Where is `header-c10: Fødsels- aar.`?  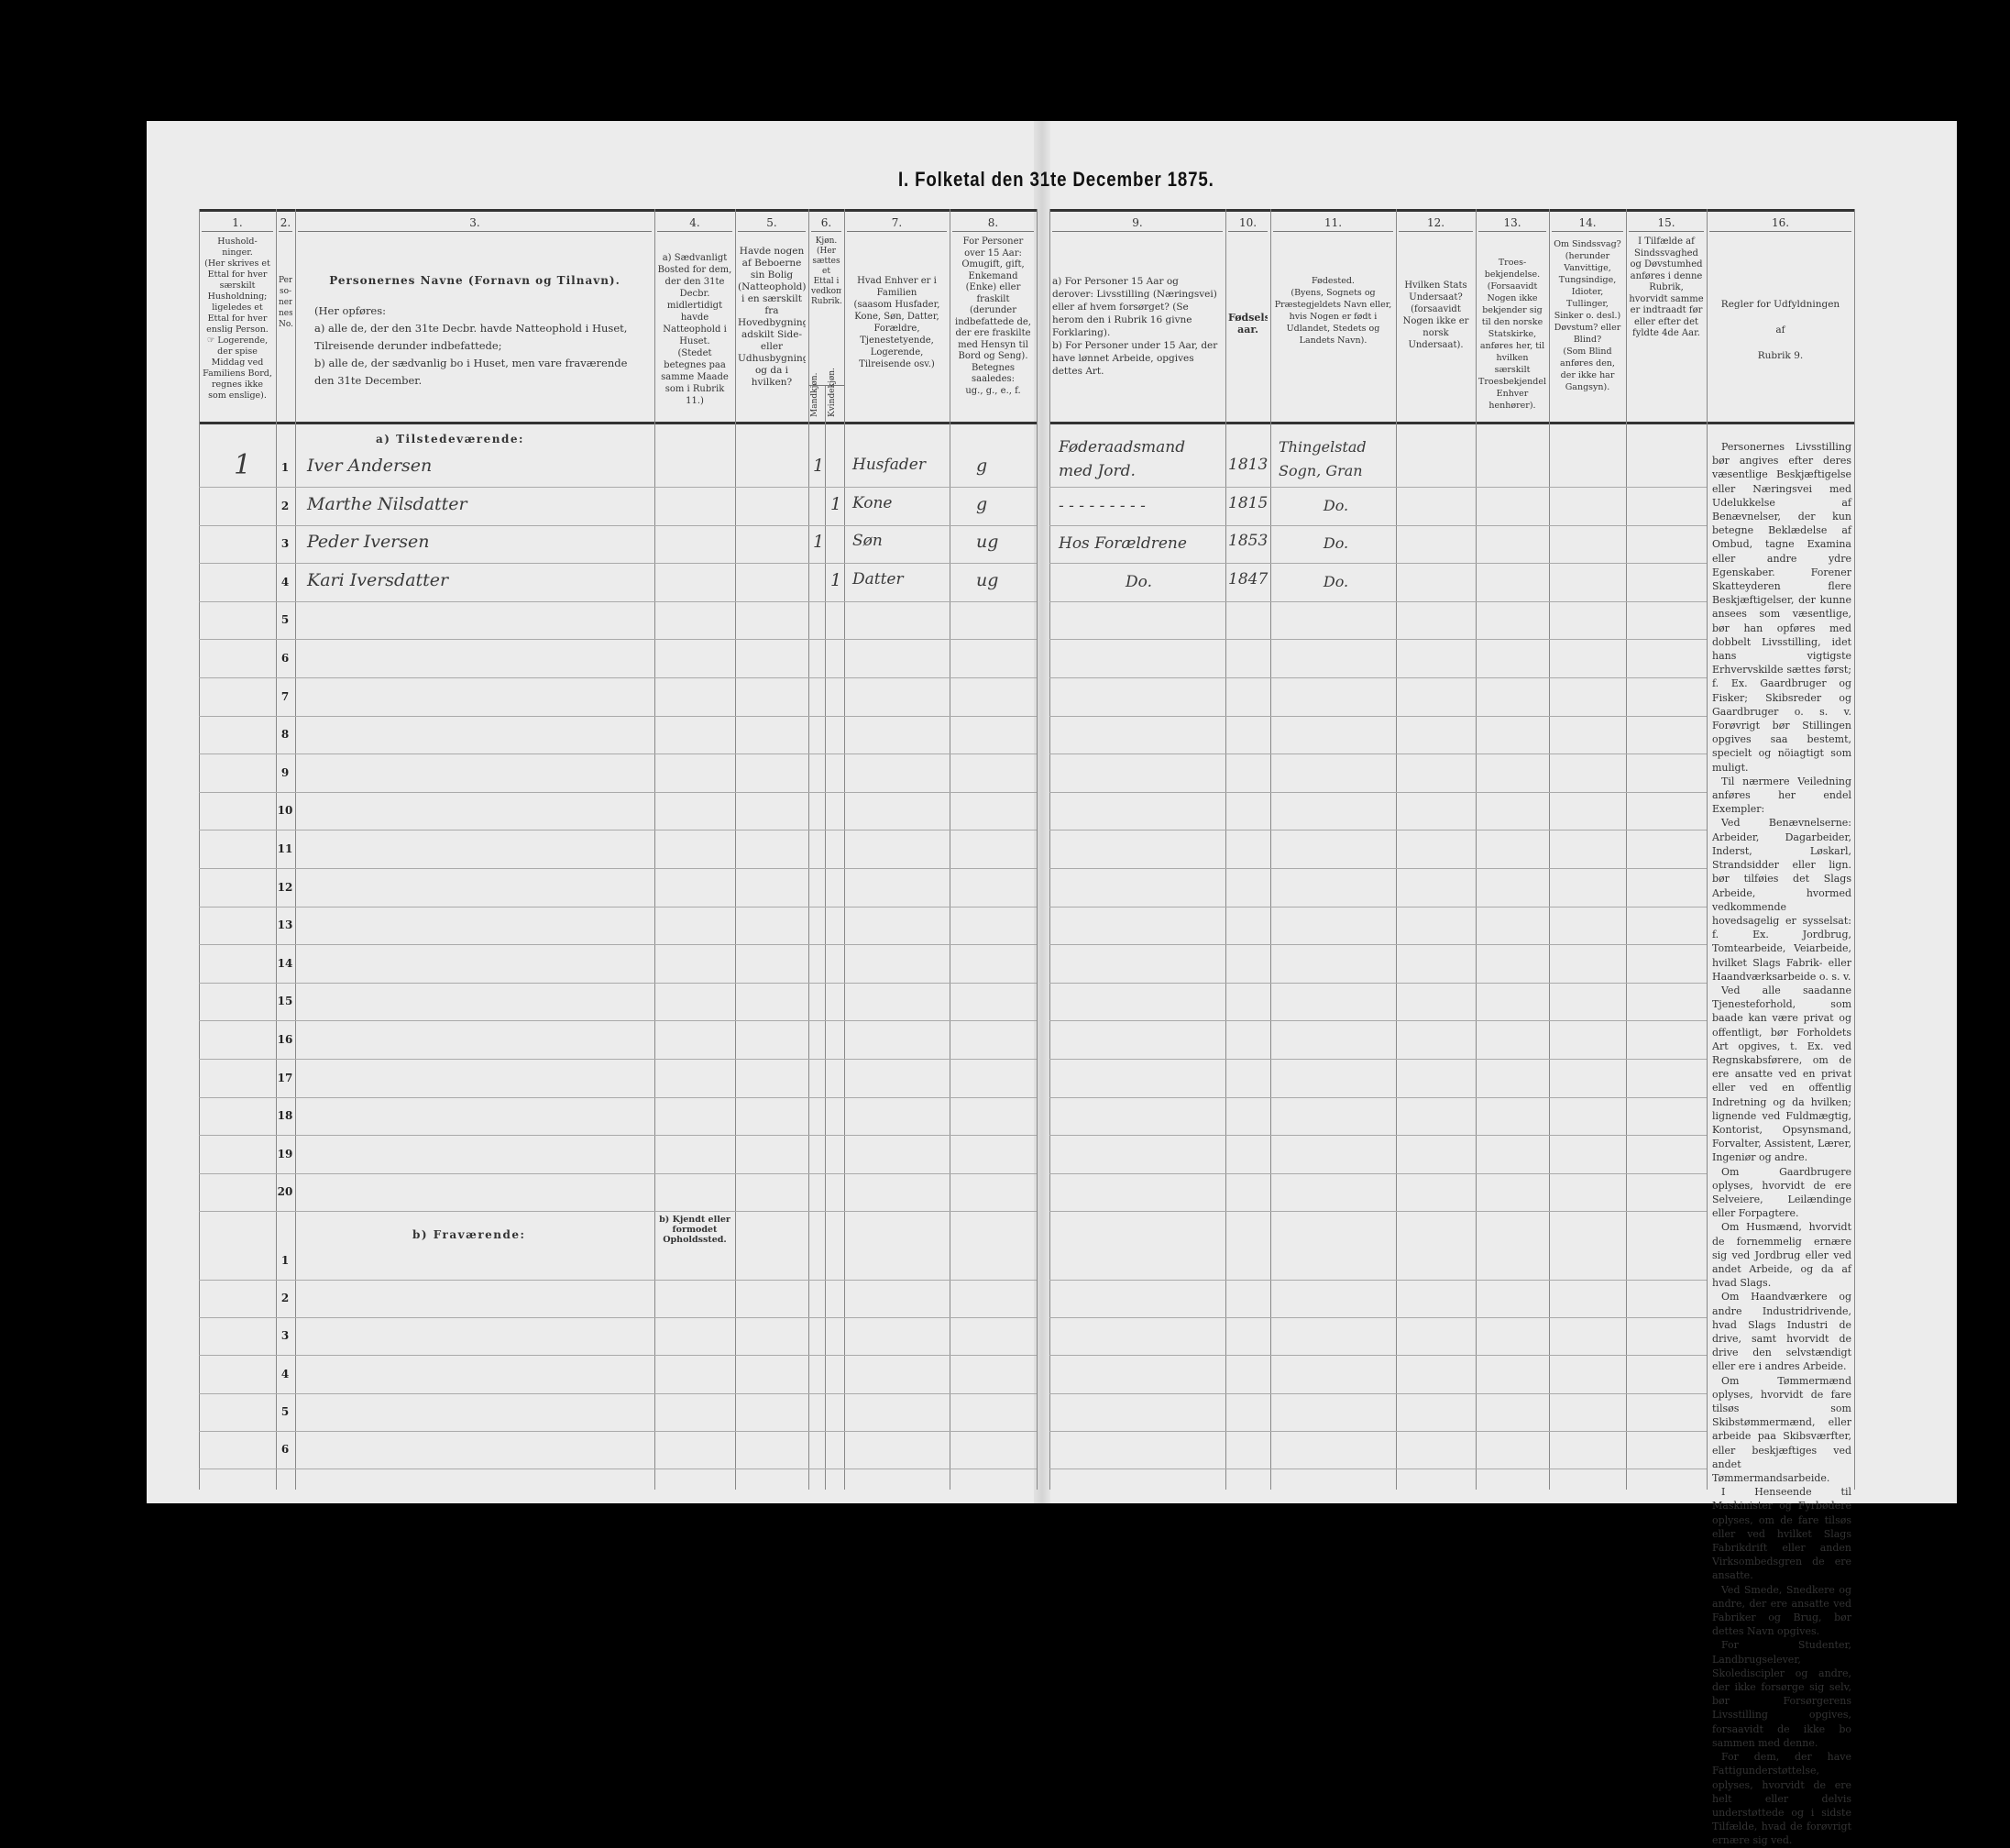 header-c10: Fødsels- aar. is located at coordinates (1248, 324).